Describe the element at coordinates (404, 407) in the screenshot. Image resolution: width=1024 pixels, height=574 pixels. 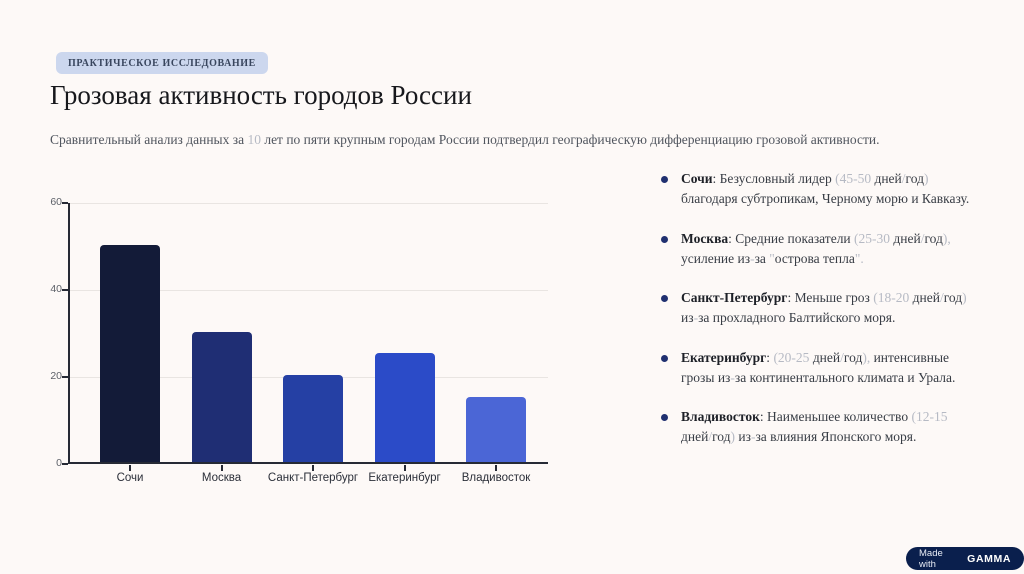
I see `bar-Екатеринбург` at that location.